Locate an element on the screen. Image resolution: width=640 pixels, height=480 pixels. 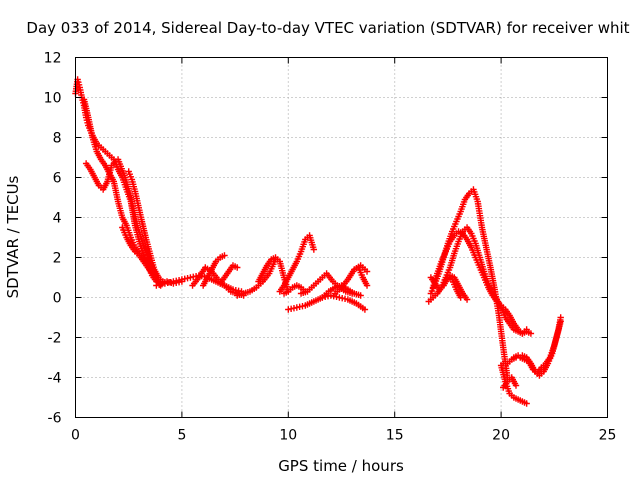
x-tick-label: 25 is located at coordinates (608, 436).